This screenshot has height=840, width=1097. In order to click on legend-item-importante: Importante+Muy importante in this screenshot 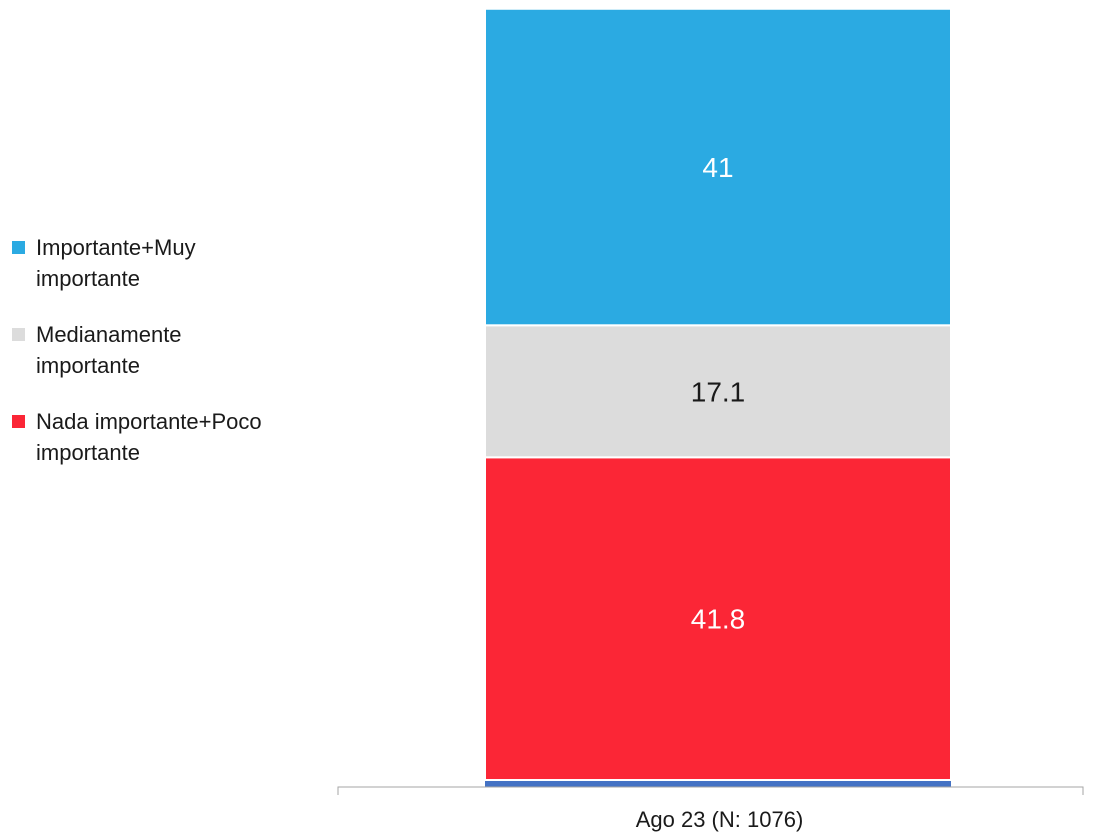, I will do `click(177, 263)`.